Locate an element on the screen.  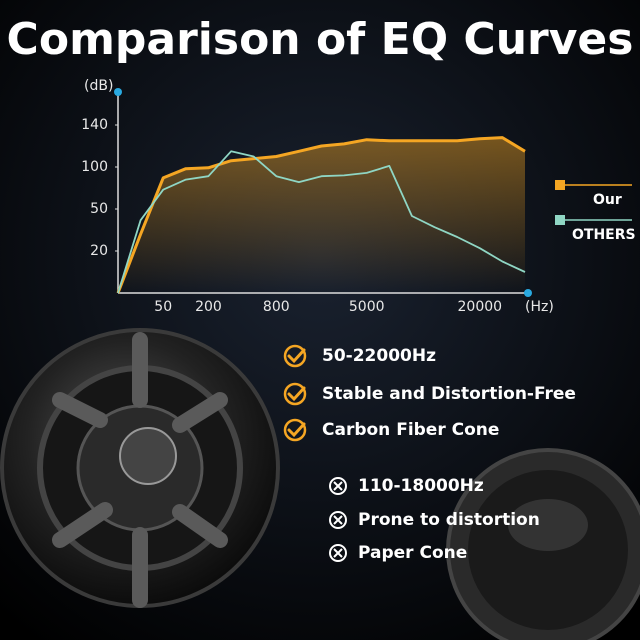
speaker-image is located at coordinates (543, 544).